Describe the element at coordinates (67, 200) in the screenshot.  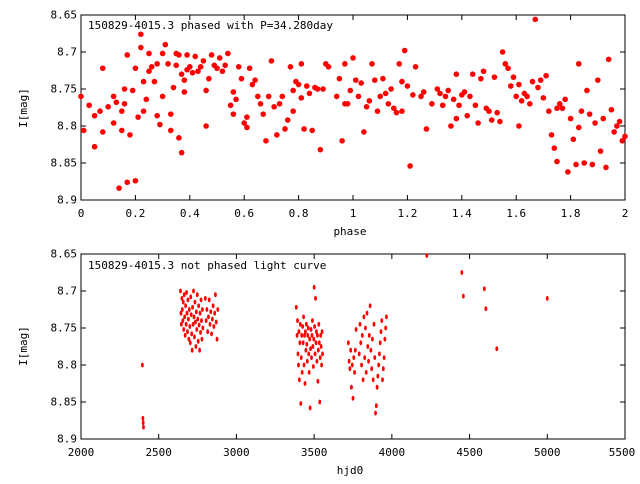
I see `y-tick-label: 8.9` at that location.